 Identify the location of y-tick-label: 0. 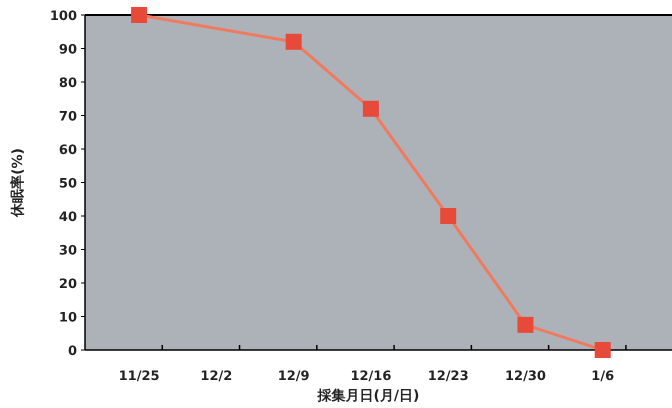
(72, 351).